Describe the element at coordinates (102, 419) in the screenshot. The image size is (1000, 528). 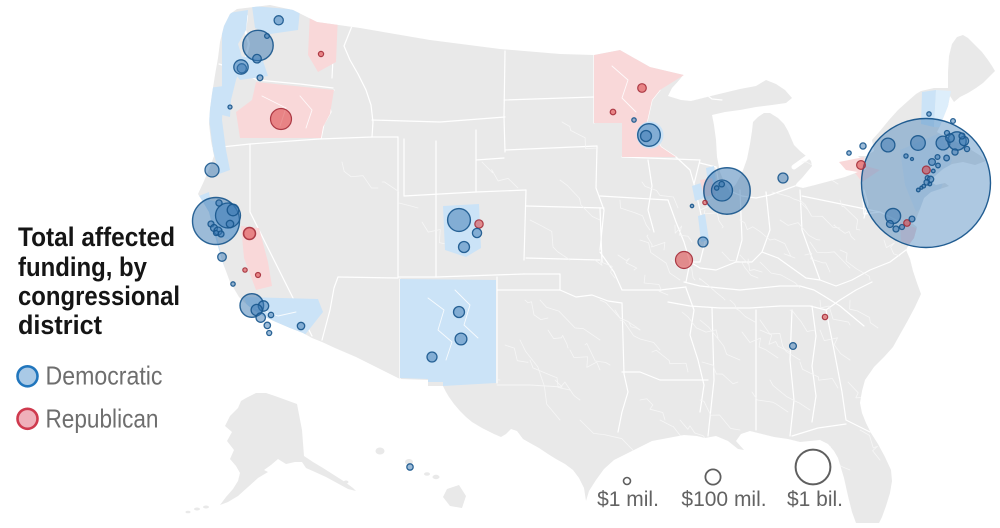
I see `svg-text: Republican` at that location.